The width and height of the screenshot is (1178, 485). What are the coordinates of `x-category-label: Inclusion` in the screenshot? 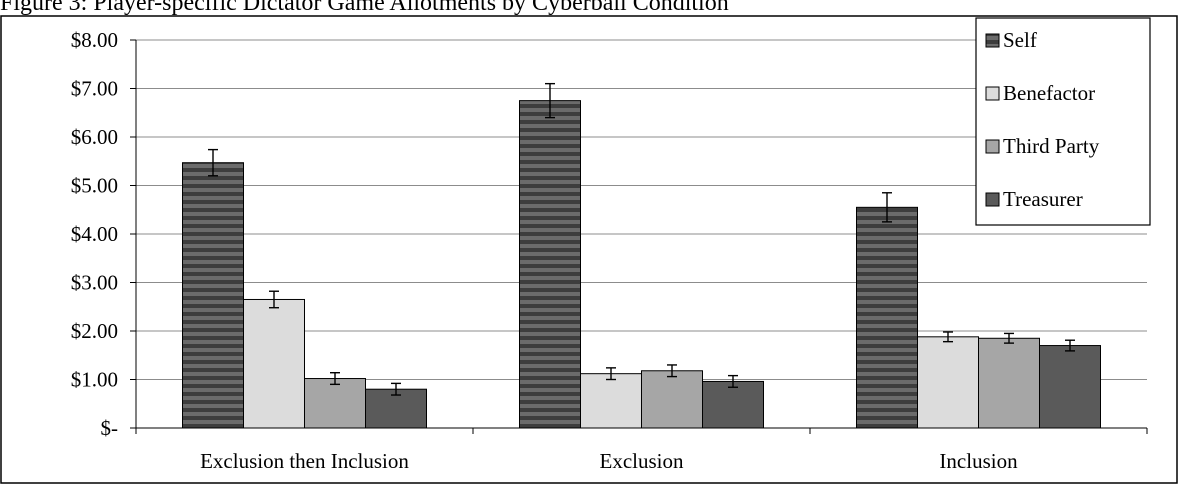 It's located at (978, 461).